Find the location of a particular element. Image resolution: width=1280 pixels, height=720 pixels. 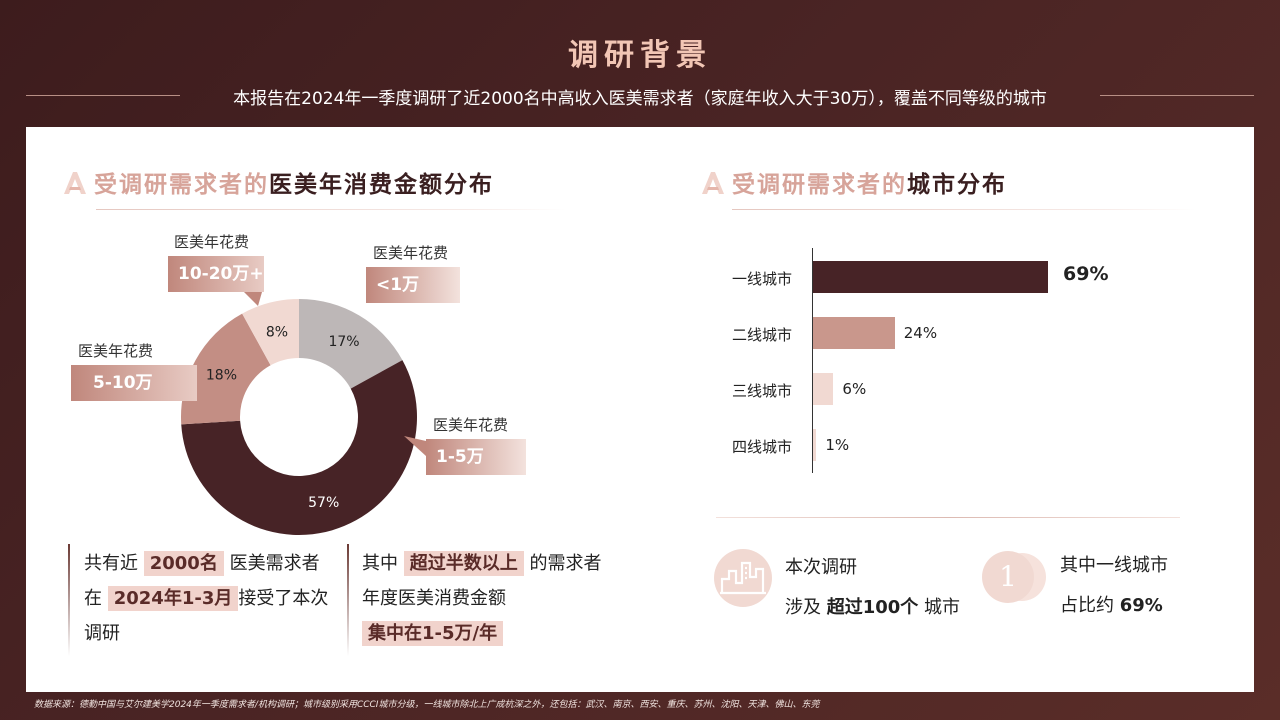

note1-highlight-period: 2024年1-3月 is located at coordinates (173, 598).